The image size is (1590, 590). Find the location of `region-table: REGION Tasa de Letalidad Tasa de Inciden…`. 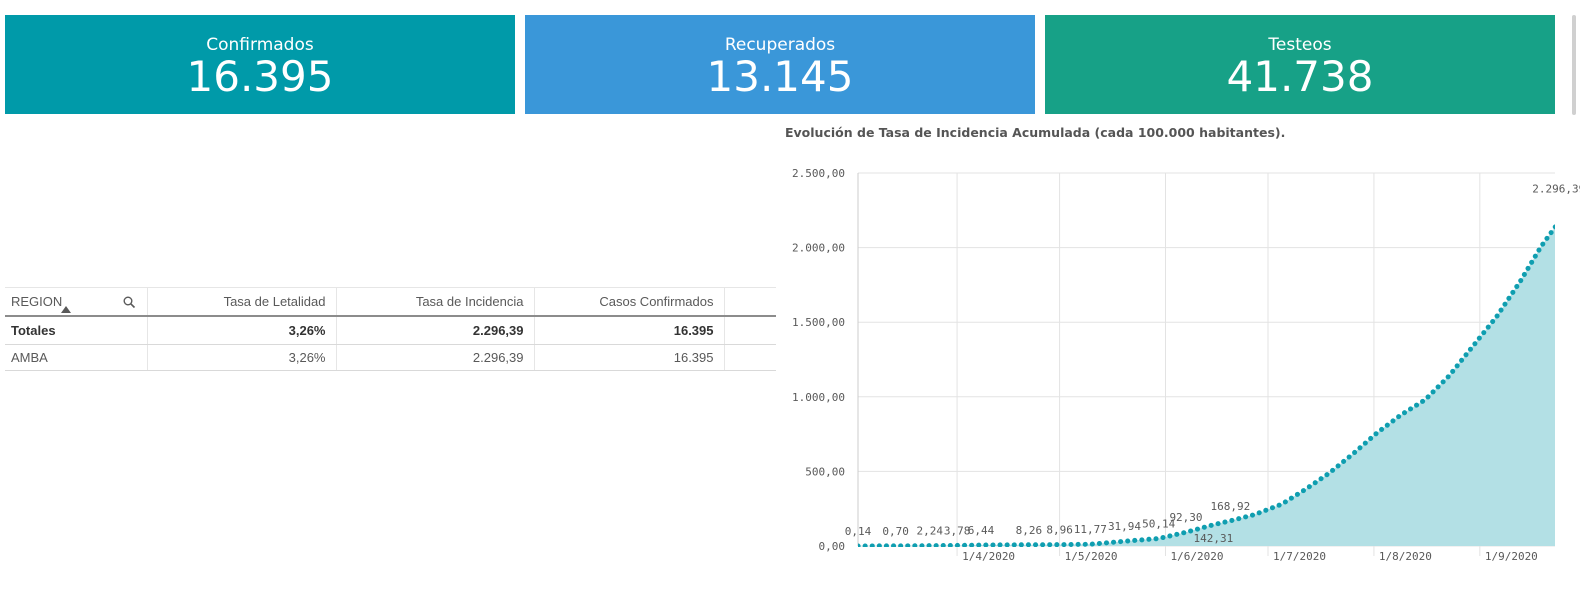

region-table: REGION Tasa de Letalidad Tasa de Inciden… is located at coordinates (390, 329).